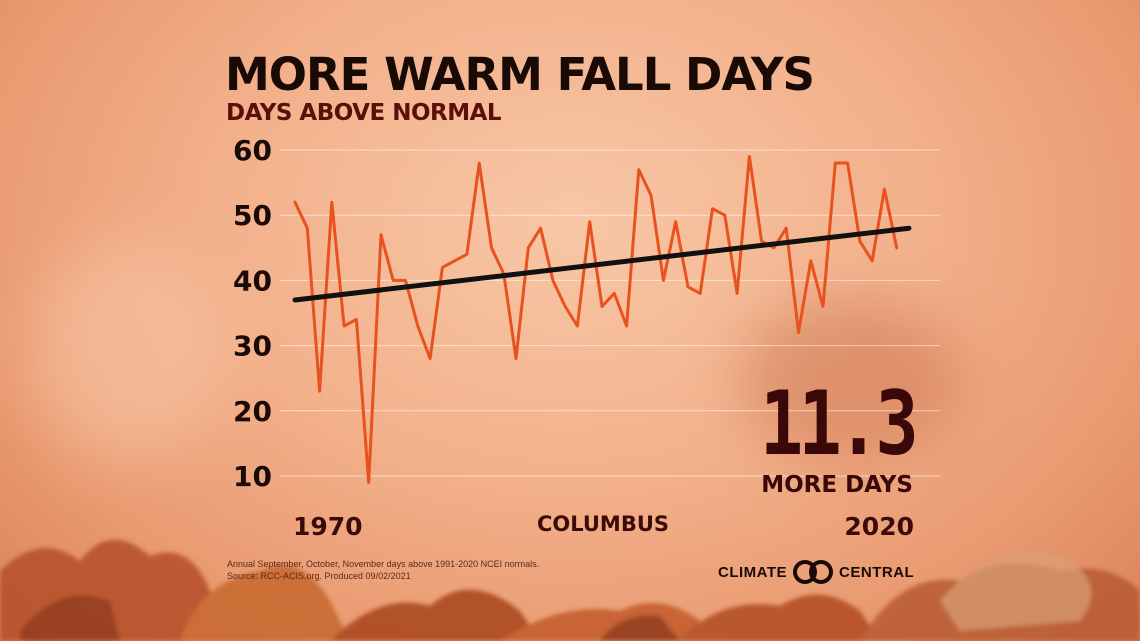  I want to click on logo-rings-icon, so click(813, 572).